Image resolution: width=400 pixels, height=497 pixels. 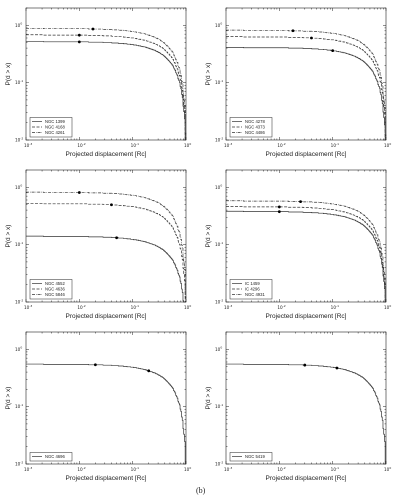 I want to click on y-tick-label: 100, so click(x=18, y=25).